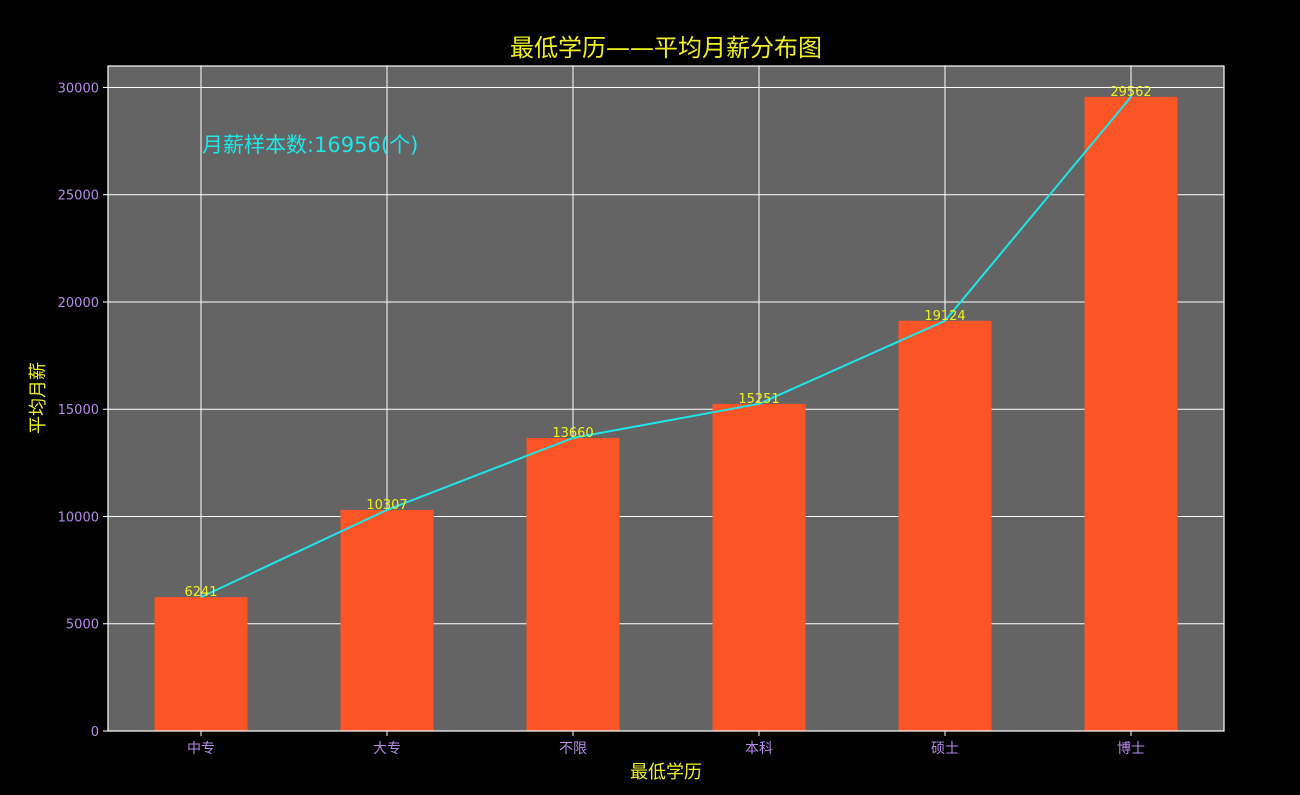 The image size is (1300, 795). What do you see at coordinates (95, 732) in the screenshot?
I see `y-tick-label: 0` at bounding box center [95, 732].